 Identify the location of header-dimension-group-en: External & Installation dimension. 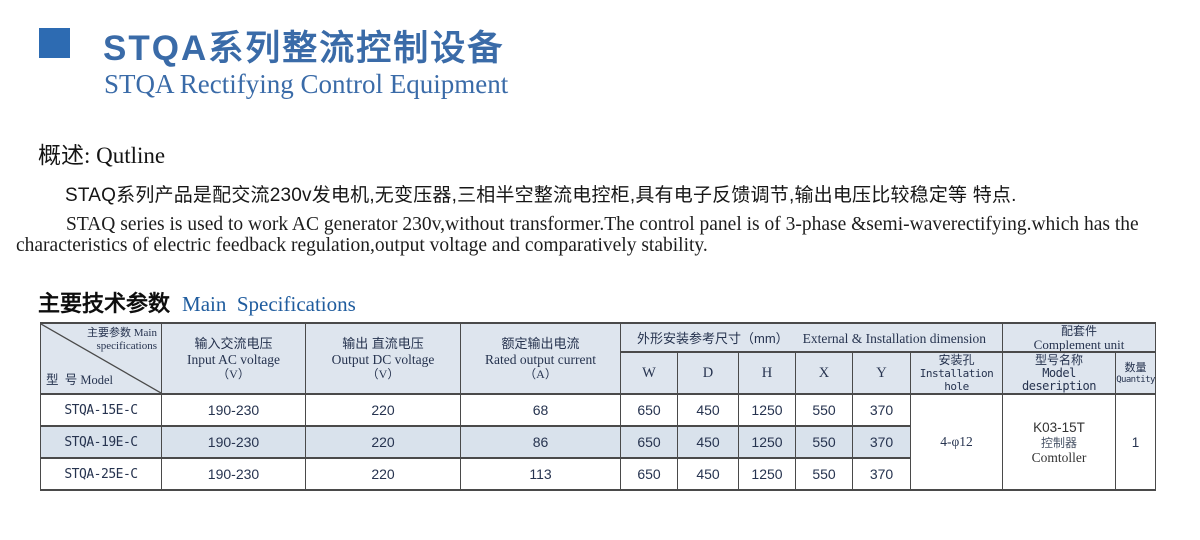
(894, 338).